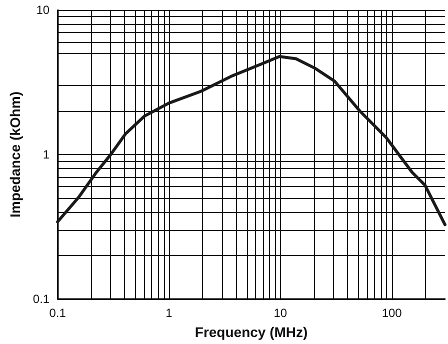  Describe the element at coordinates (169, 313) in the screenshot. I see `x-tick-label: 1` at that location.